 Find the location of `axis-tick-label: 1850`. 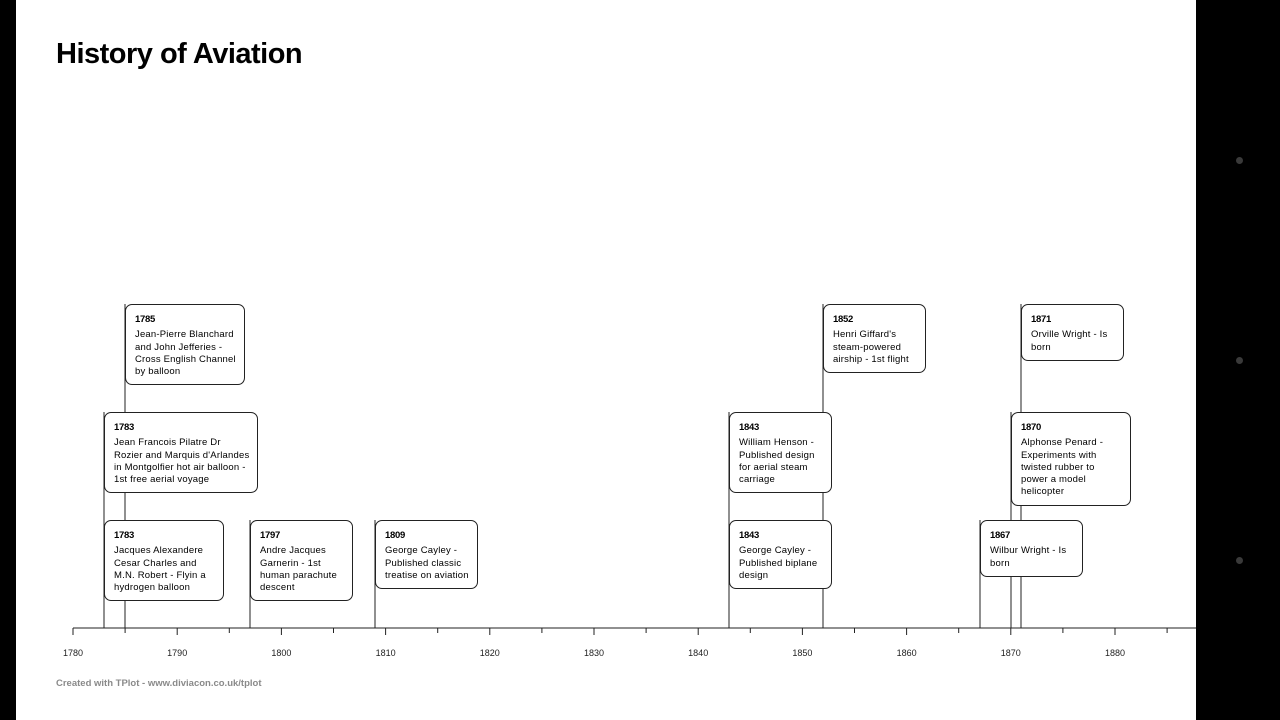

axis-tick-label: 1850 is located at coordinates (802, 653).